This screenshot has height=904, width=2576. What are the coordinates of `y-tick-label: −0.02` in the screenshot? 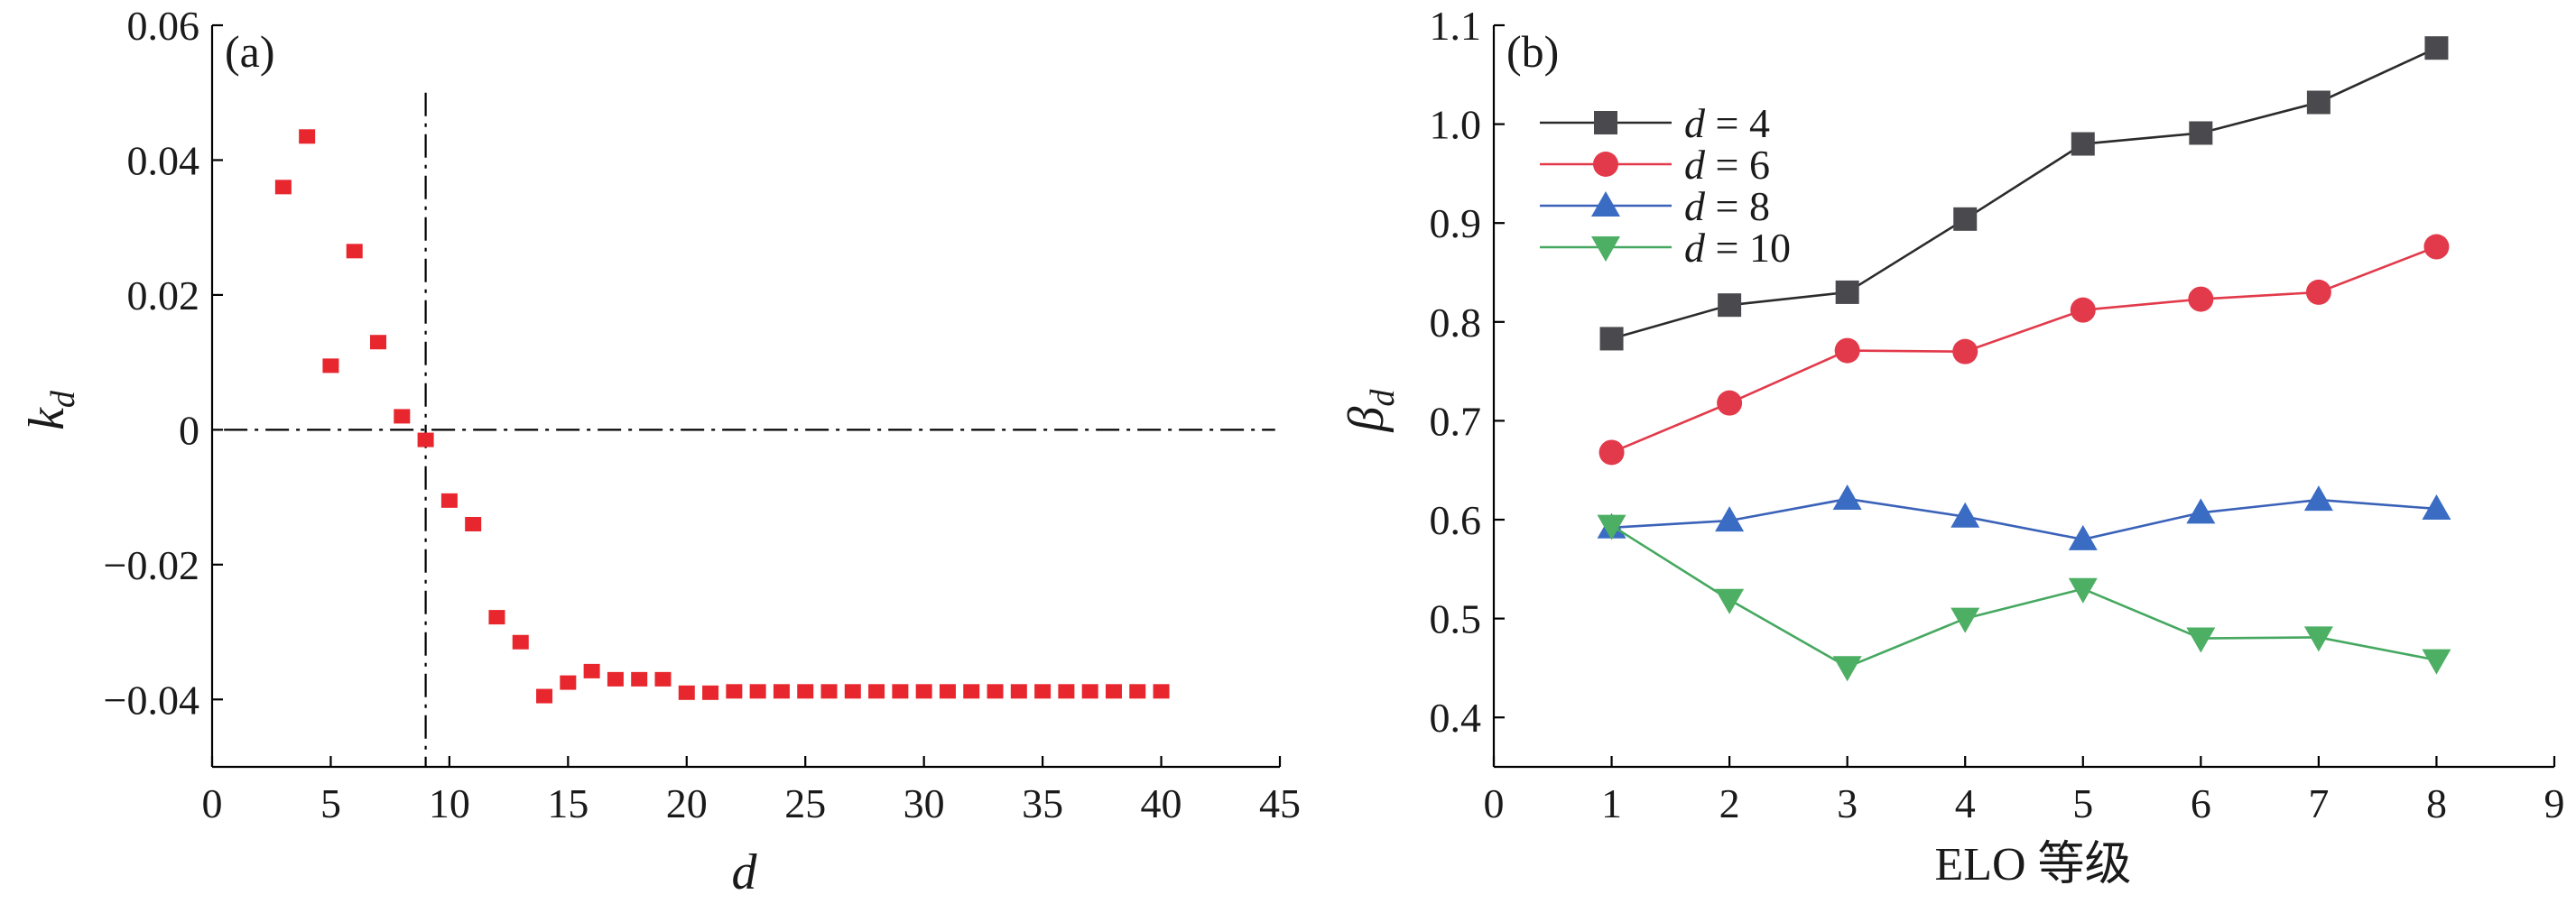 It's located at (151, 565).